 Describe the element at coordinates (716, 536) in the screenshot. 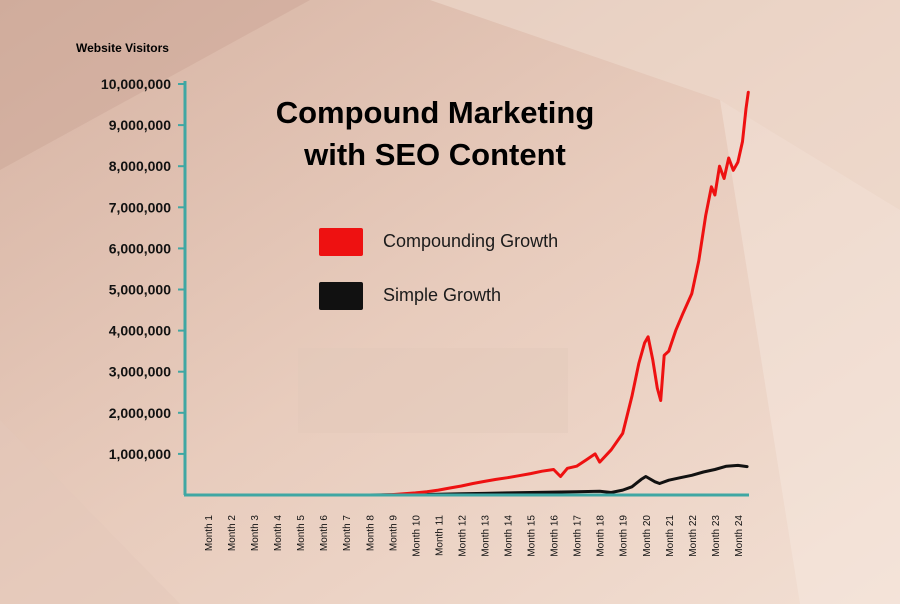

I see `x-tick-label: Month 23` at that location.